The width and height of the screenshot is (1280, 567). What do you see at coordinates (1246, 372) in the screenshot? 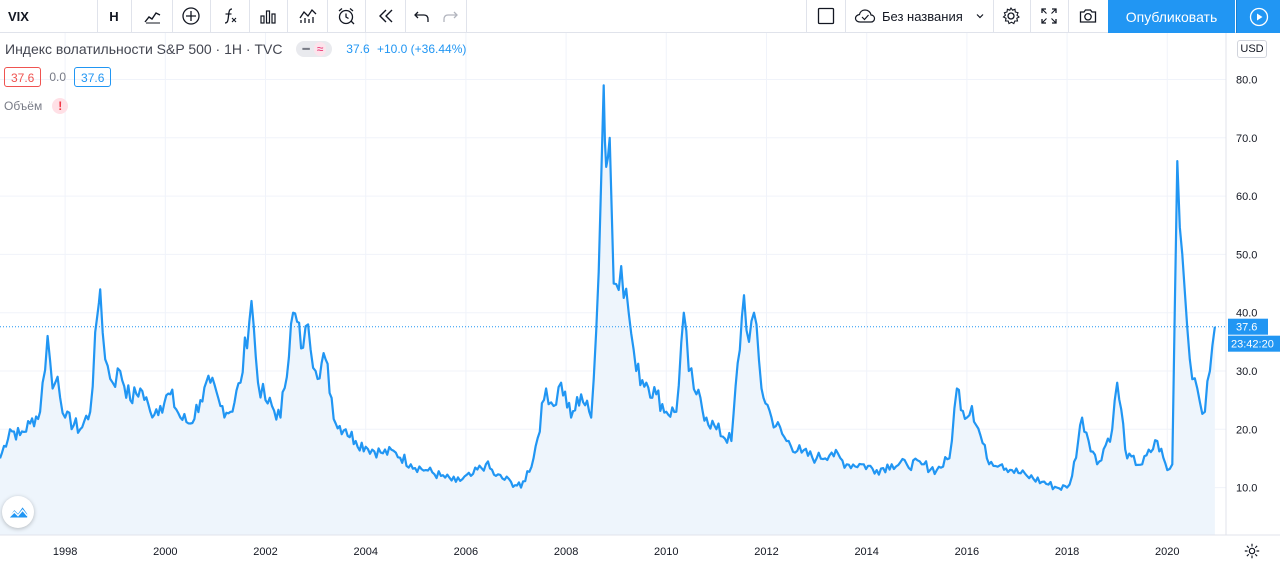
I see `y-tick-label: 30.0` at bounding box center [1246, 372].